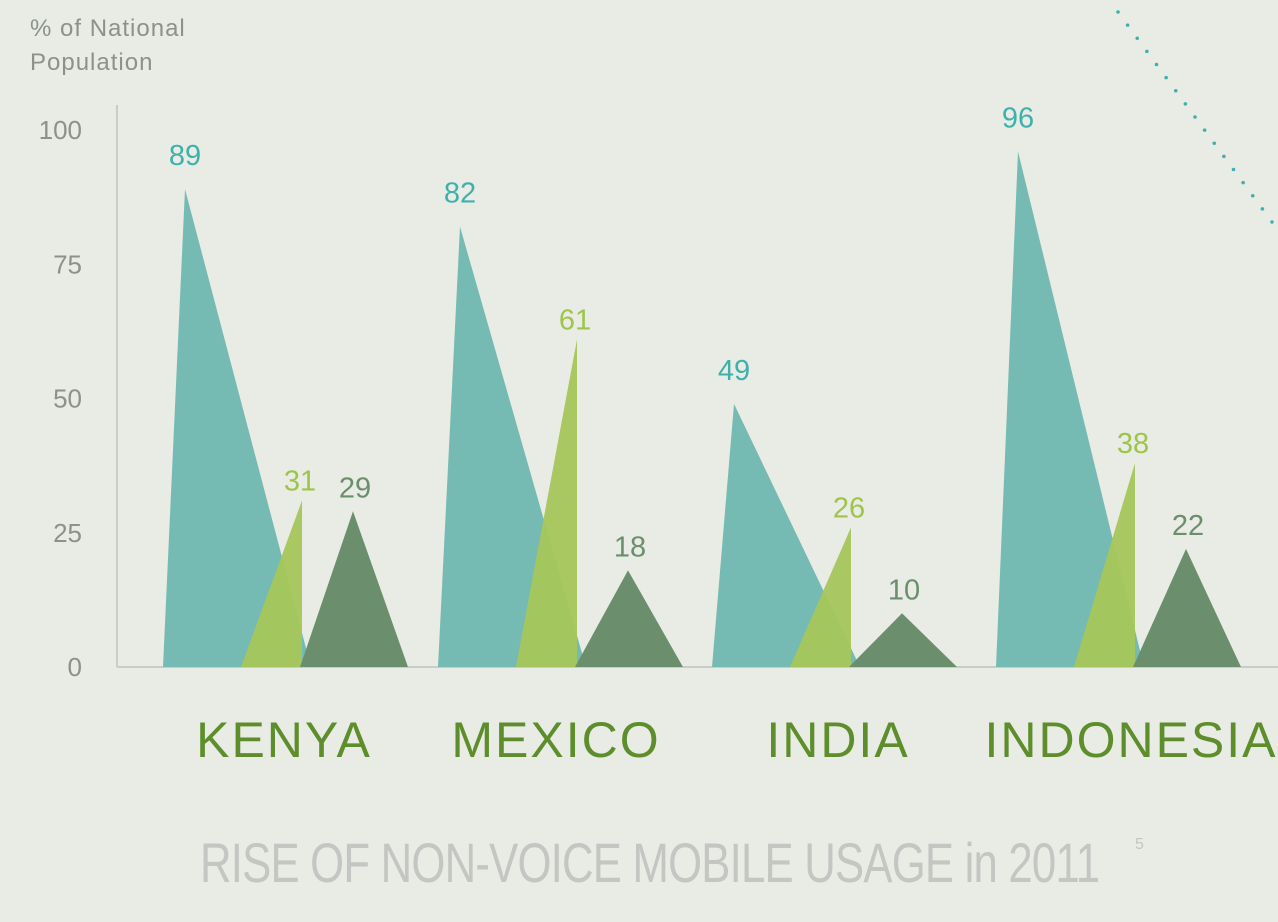  What do you see at coordinates (108, 28) in the screenshot?
I see `y-axis-label-line: % of National` at bounding box center [108, 28].